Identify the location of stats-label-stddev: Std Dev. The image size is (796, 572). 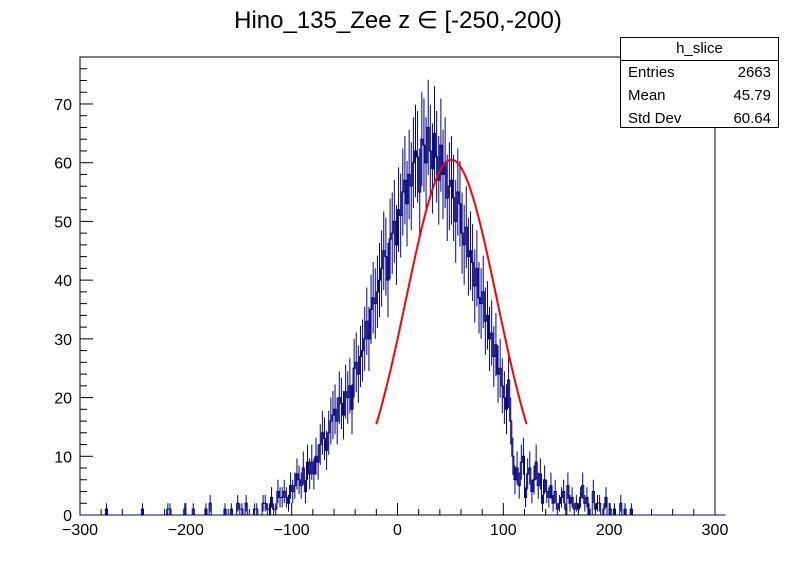
(655, 118).